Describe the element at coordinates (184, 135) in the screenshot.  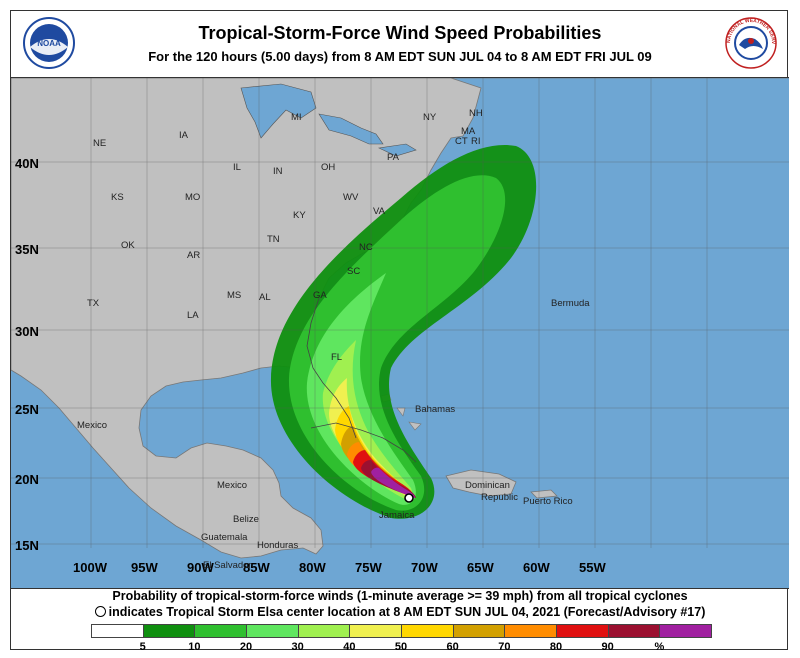
I see `place-label: IA` at that location.